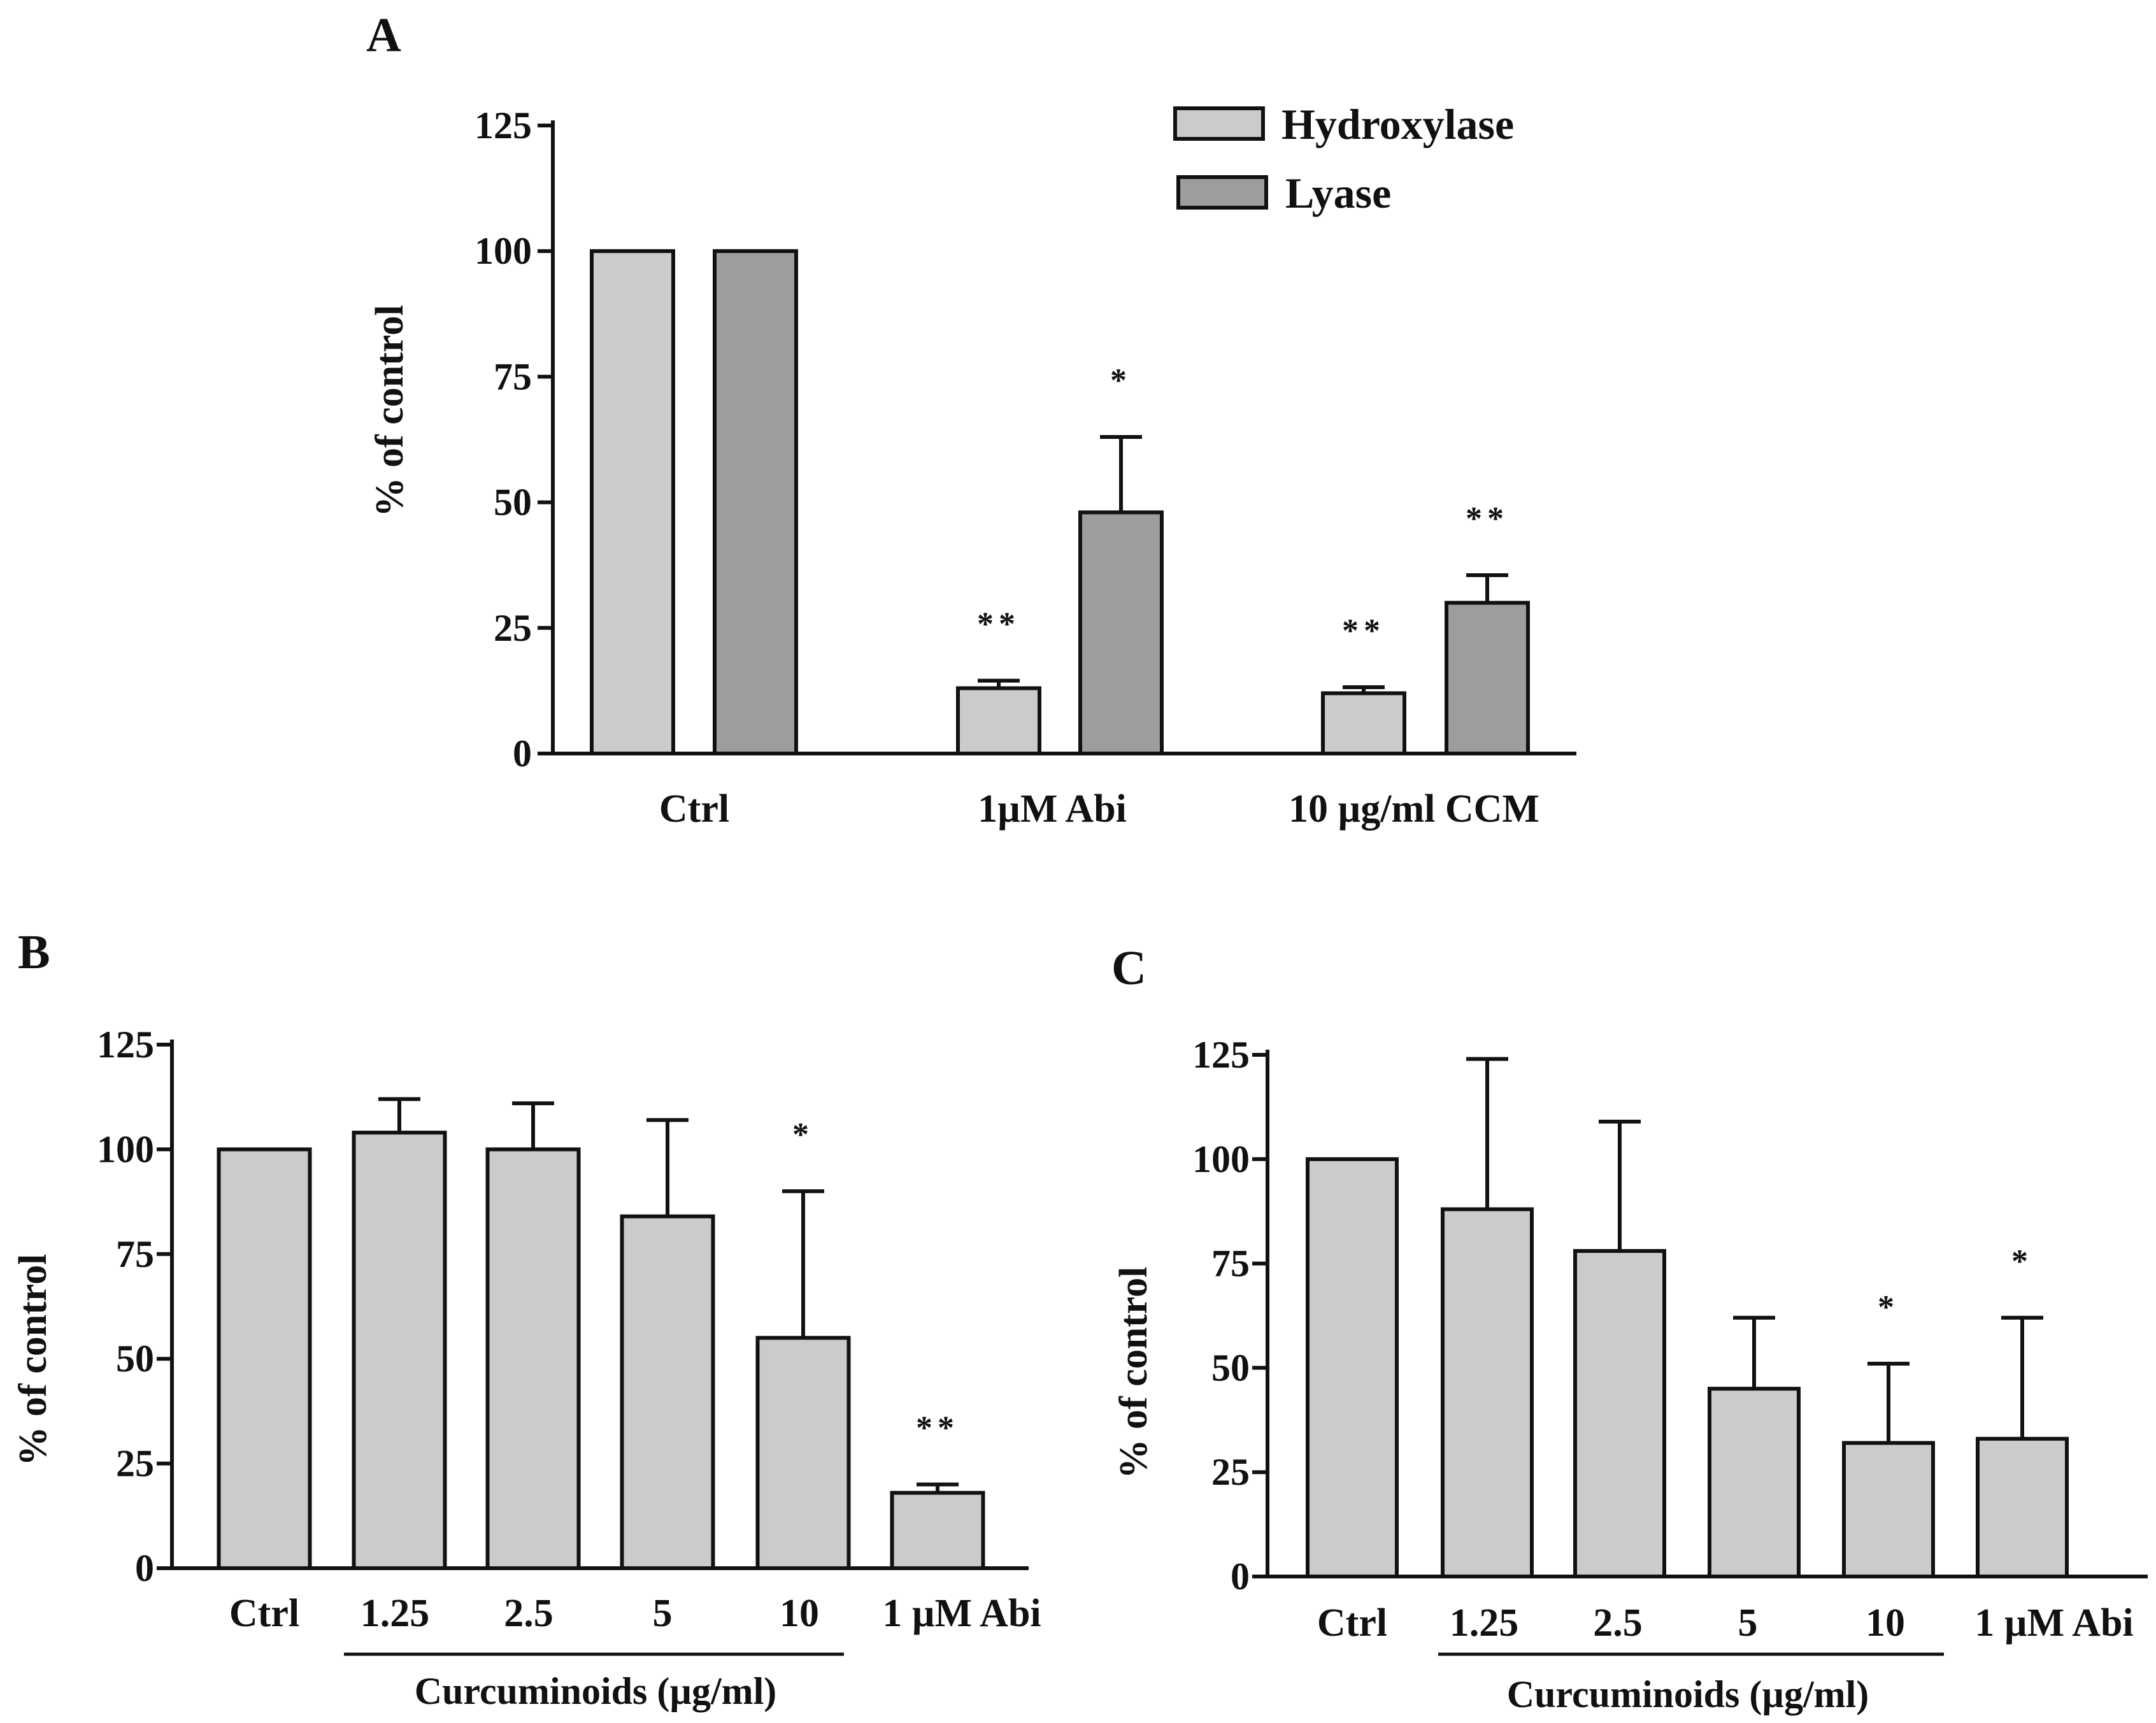 Image resolution: width=2156 pixels, height=1723 pixels. Describe the element at coordinates (800, 1614) in the screenshot. I see `panel-b-category-label: 10` at that location.